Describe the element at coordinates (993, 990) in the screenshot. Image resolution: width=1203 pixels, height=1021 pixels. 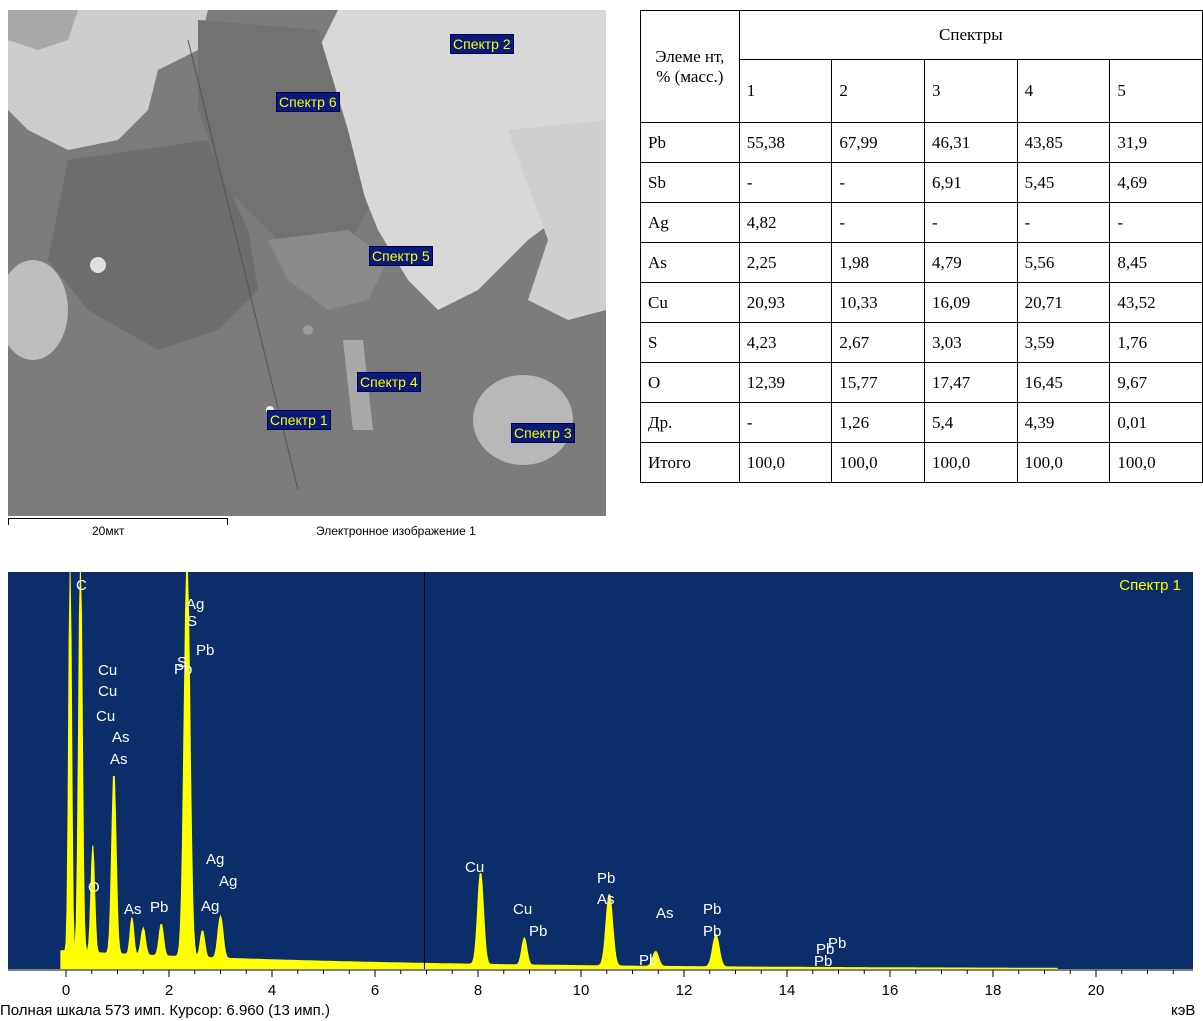
I see `axis-tick-label: 18` at that location.